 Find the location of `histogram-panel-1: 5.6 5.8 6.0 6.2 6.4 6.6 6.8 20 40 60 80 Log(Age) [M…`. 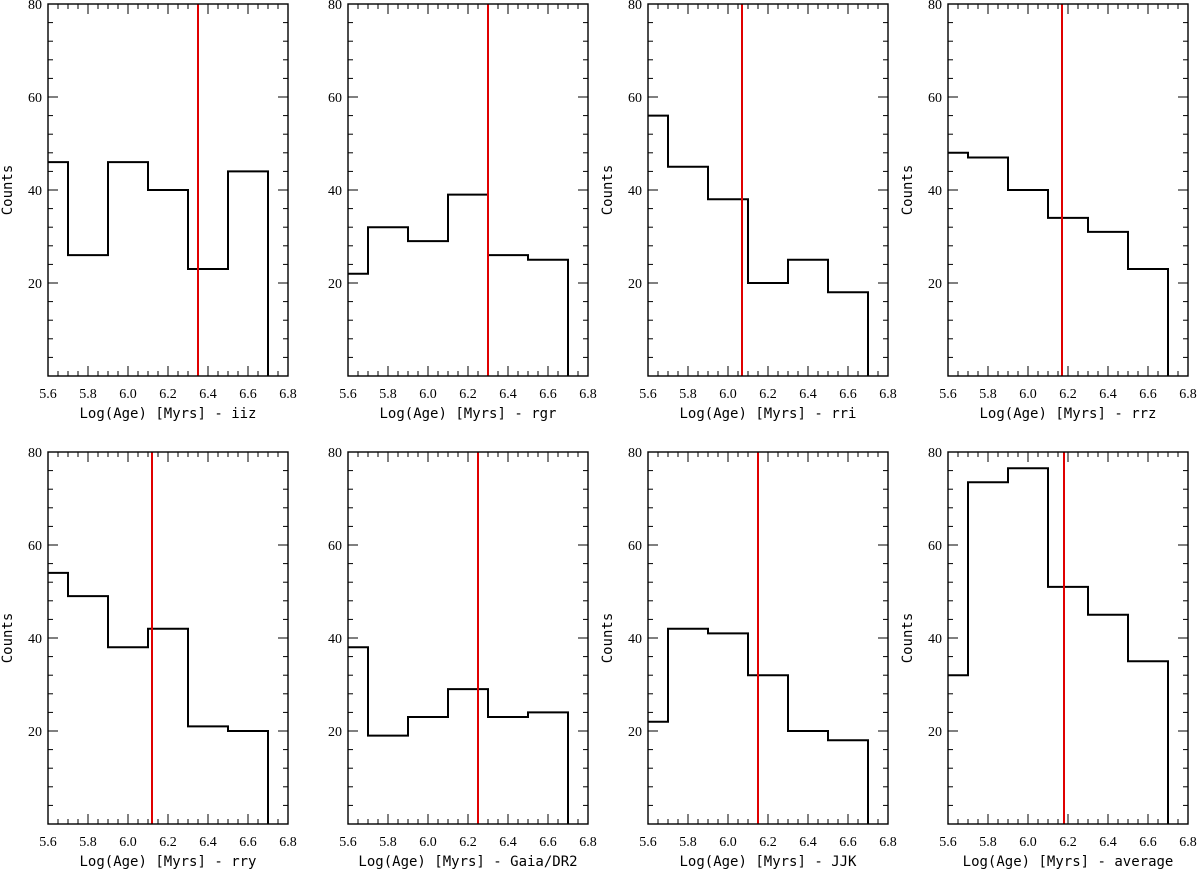

histogram-panel-1: 5.6 5.8 6.0 6.2 6.4 6.6 6.8 20 40 60 80 Log(Age) [M… is located at coordinates (148, 211).